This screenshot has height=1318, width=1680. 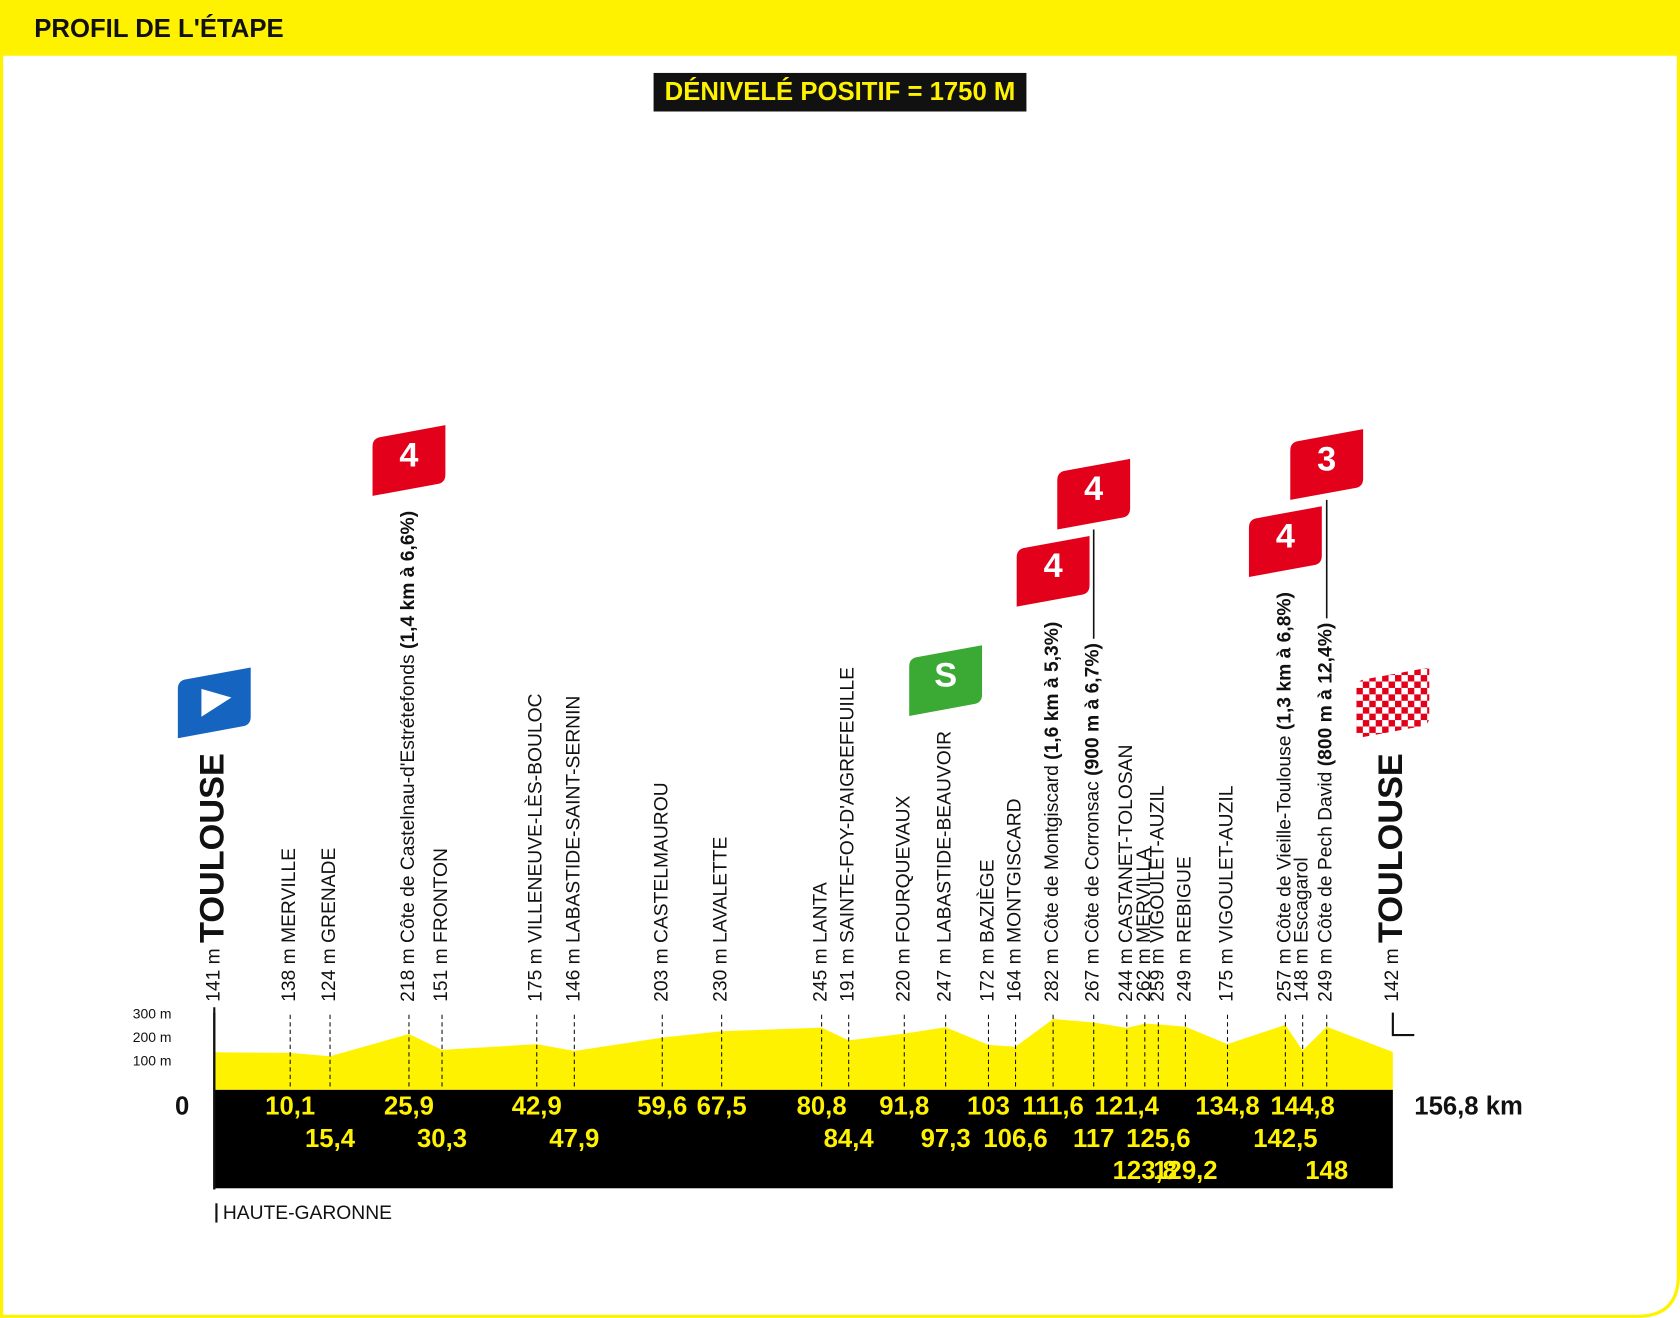 What do you see at coordinates (1284, 661) in the screenshot?
I see `climb-detail: (1,3 km à 6,8%)` at bounding box center [1284, 661].